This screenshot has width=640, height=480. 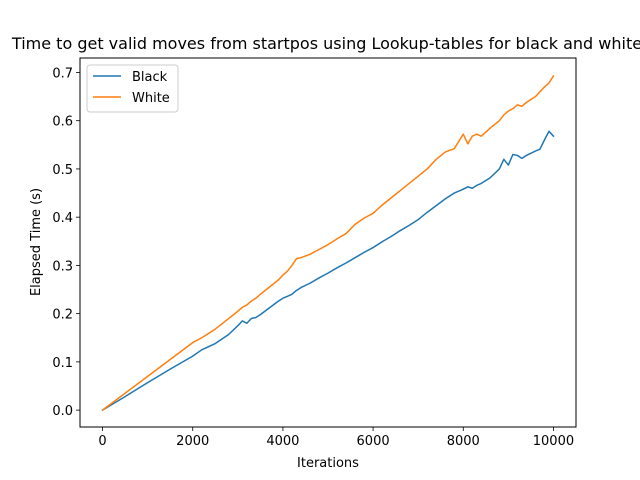 I want to click on legend: Black White, so click(x=132, y=88).